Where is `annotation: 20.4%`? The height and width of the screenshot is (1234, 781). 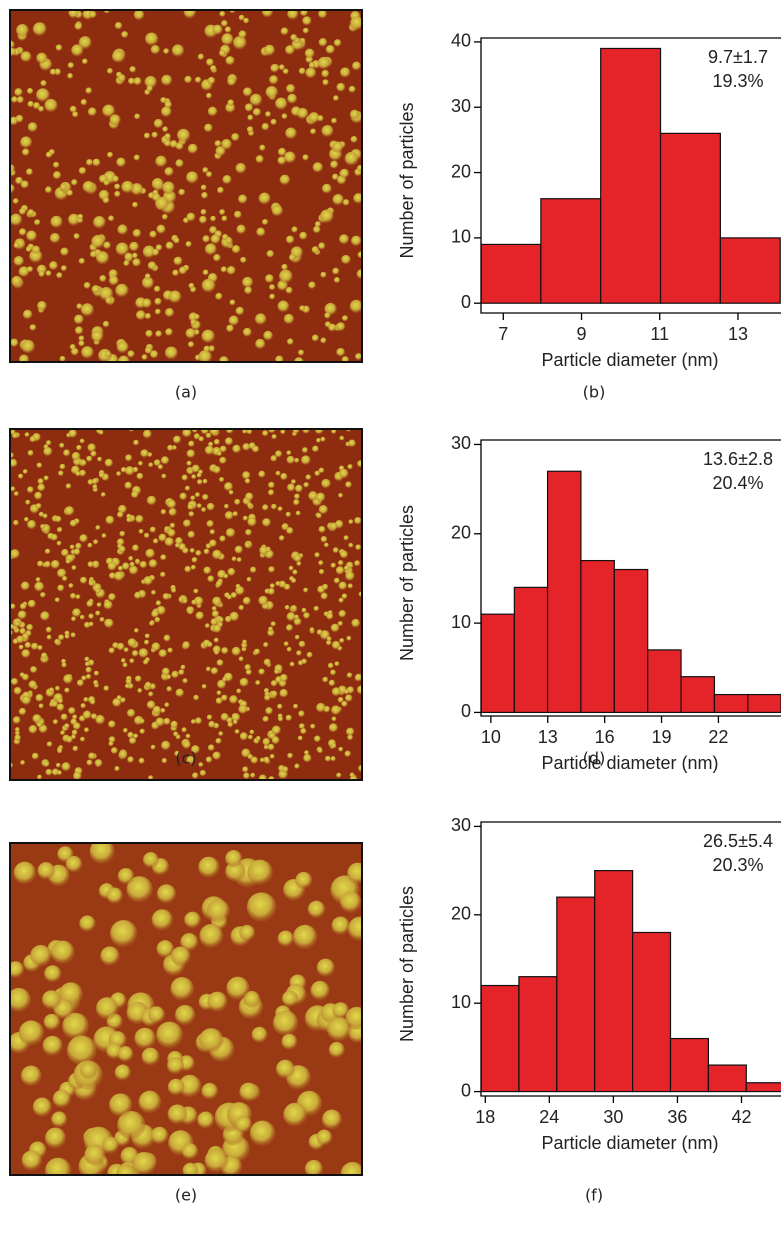
annotation: 20.4% is located at coordinates (737, 483).